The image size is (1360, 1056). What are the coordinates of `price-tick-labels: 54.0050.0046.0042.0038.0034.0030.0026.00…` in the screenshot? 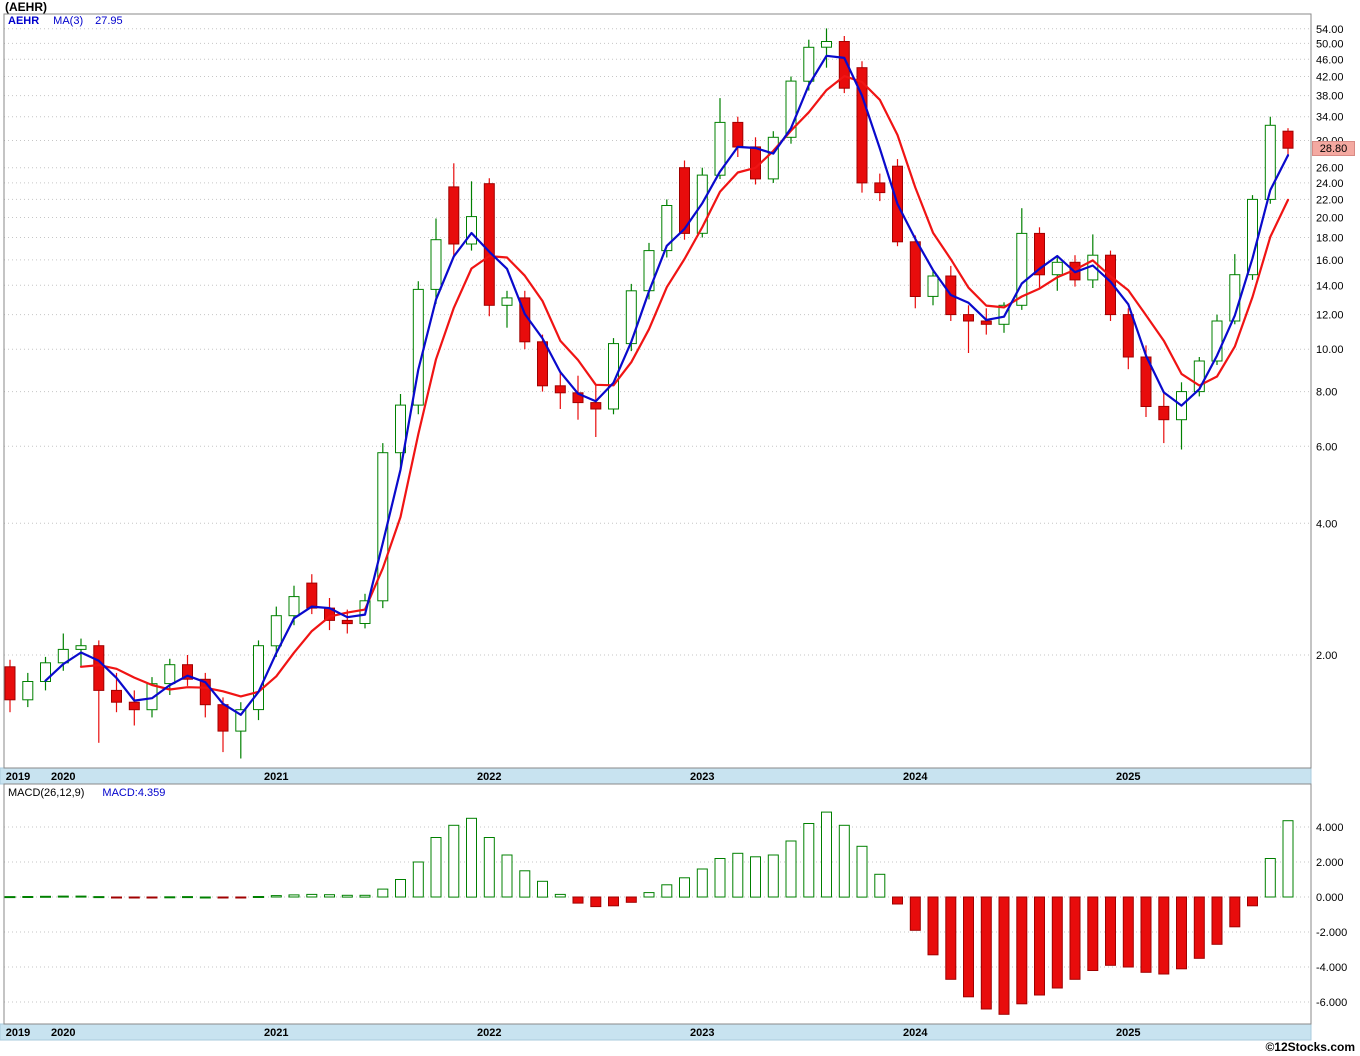 It's located at (1330, 343).